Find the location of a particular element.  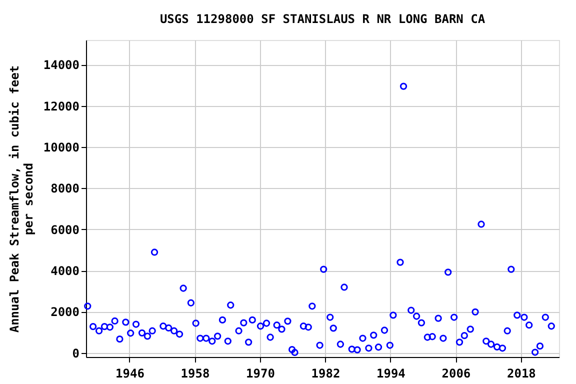

y-tick-label: 10000 is located at coordinates (61, 147).